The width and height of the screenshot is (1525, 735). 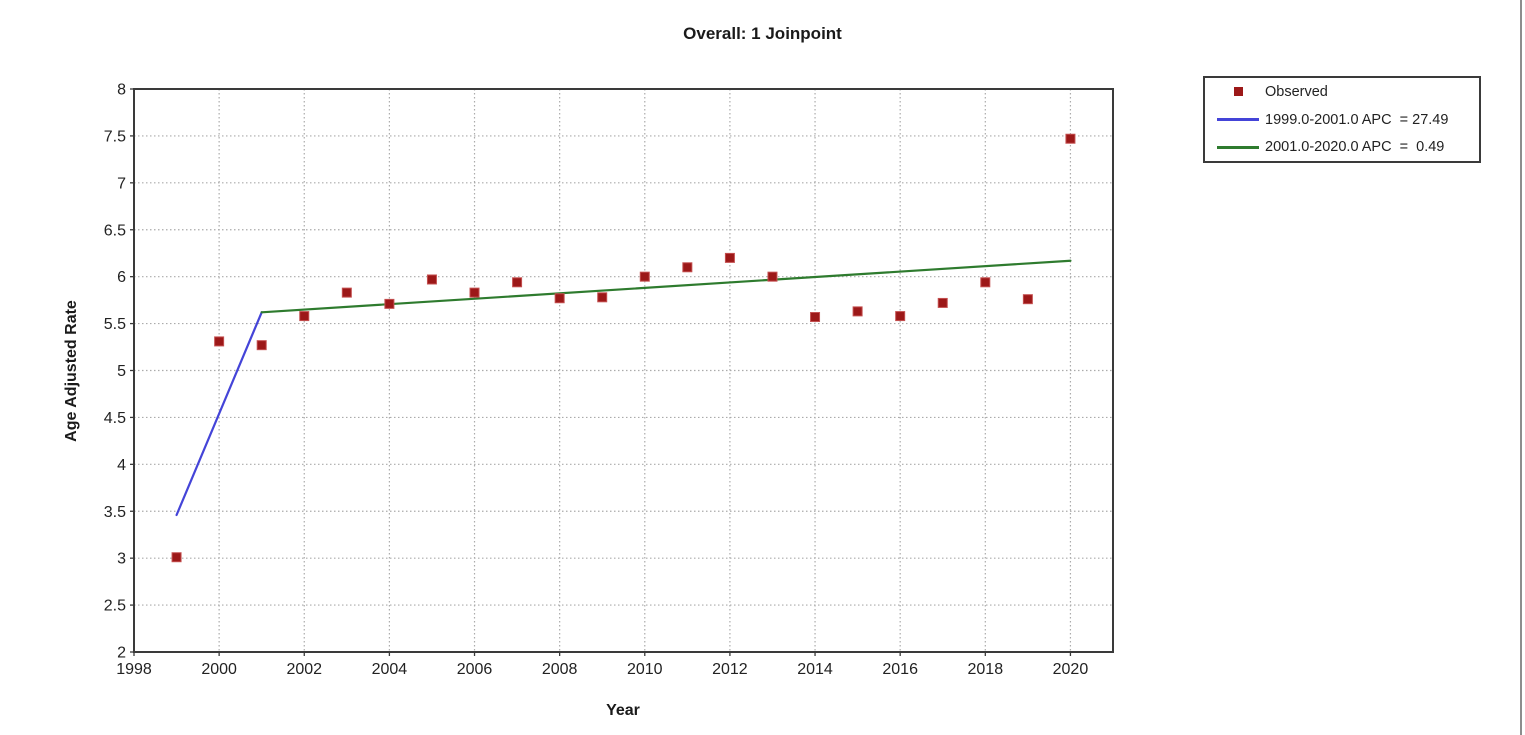 What do you see at coordinates (1071, 669) in the screenshot?
I see `x-tick-label: 2020` at bounding box center [1071, 669].